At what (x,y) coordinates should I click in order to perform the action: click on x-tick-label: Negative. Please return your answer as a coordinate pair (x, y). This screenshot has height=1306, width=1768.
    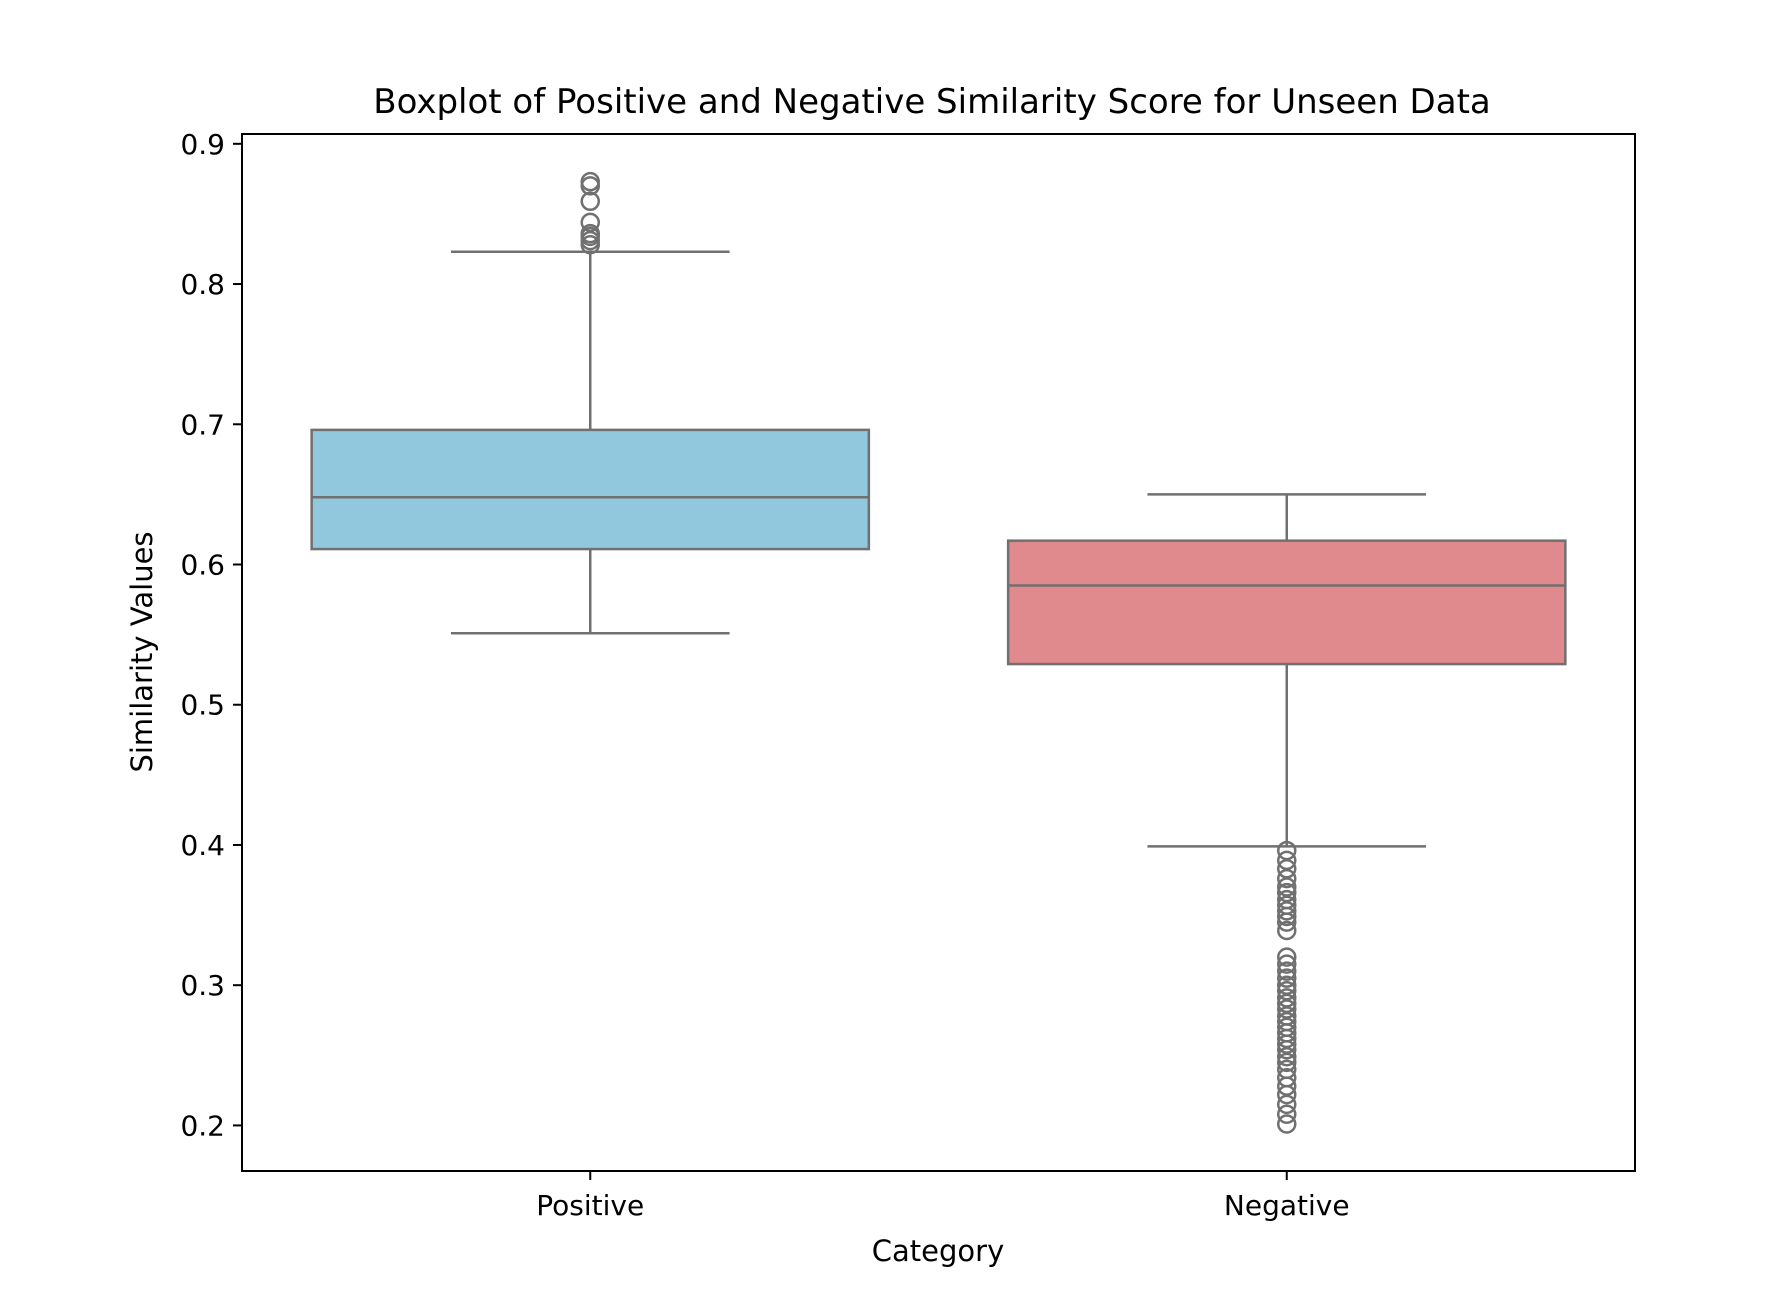
    Looking at the image, I should click on (1287, 1205).